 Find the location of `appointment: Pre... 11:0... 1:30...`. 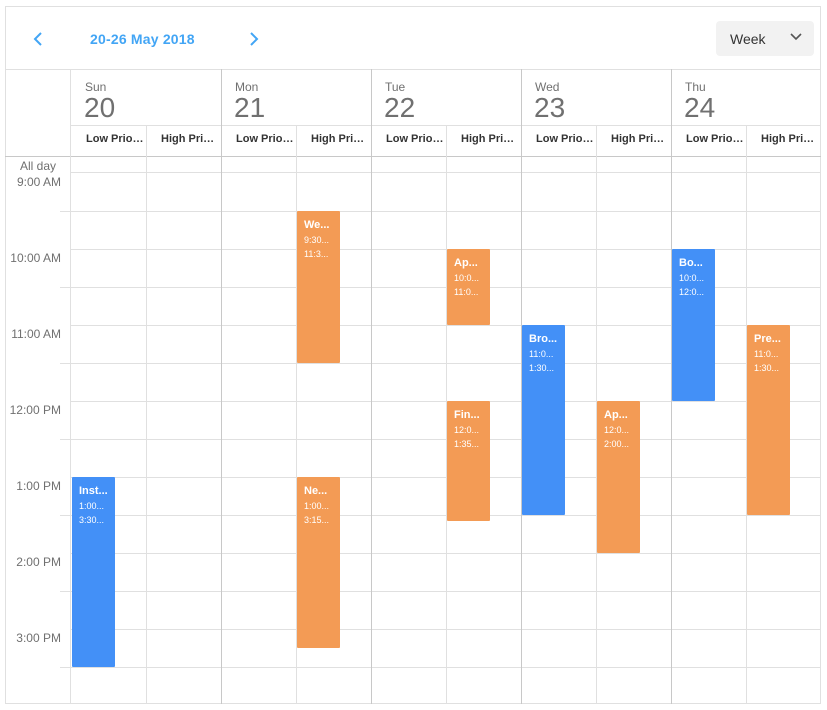

appointment: Pre... 11:0... 1:30... is located at coordinates (768, 420).